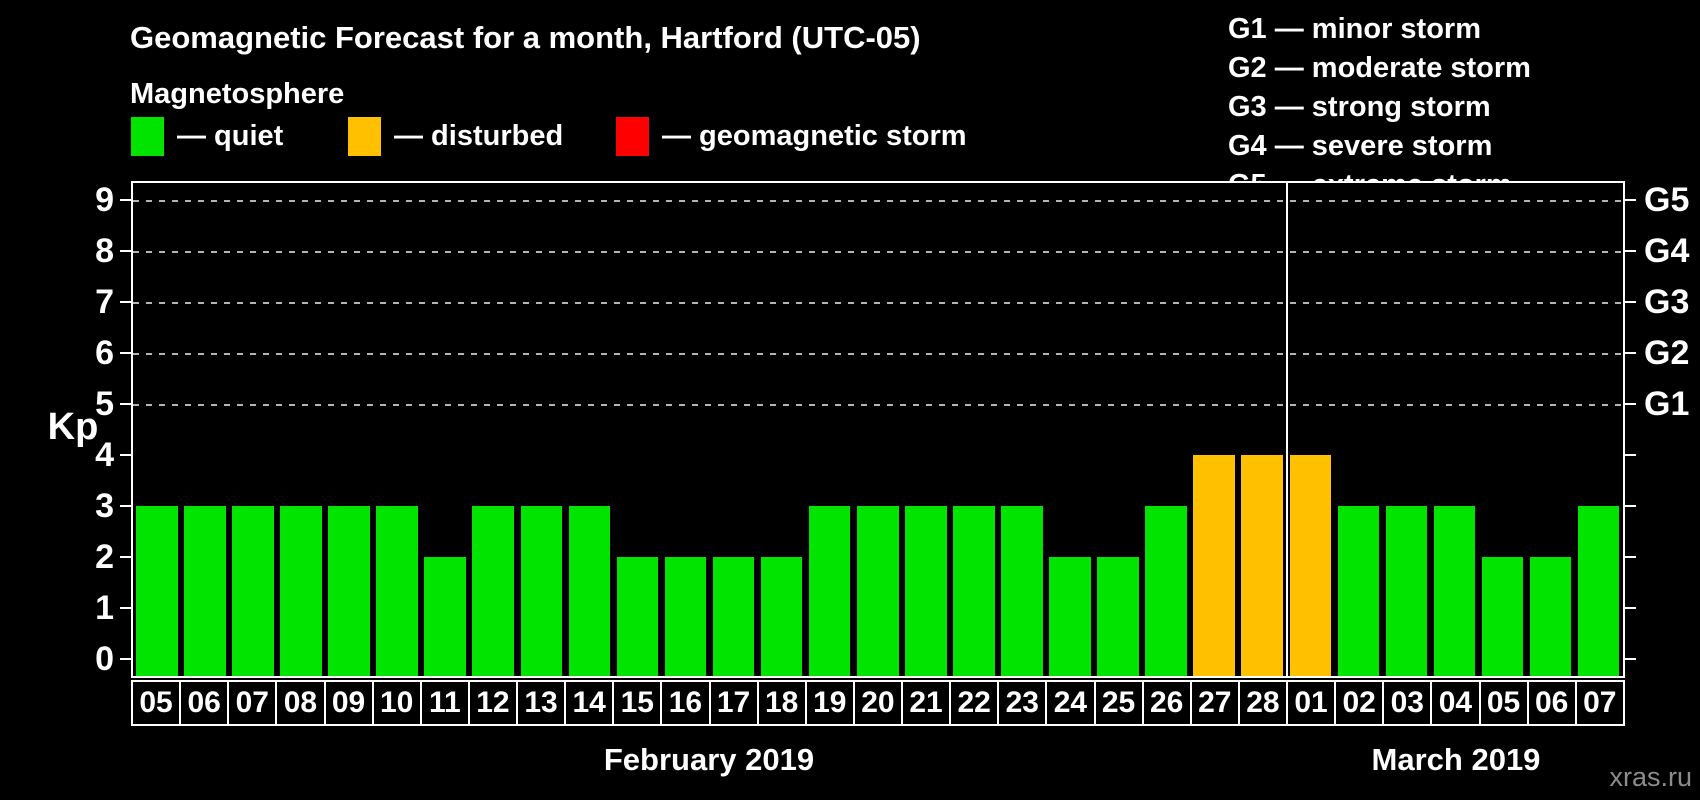 Image resolution: width=1700 pixels, height=800 pixels. I want to click on legend-label-storm: — geomagnetic storm, so click(814, 135).